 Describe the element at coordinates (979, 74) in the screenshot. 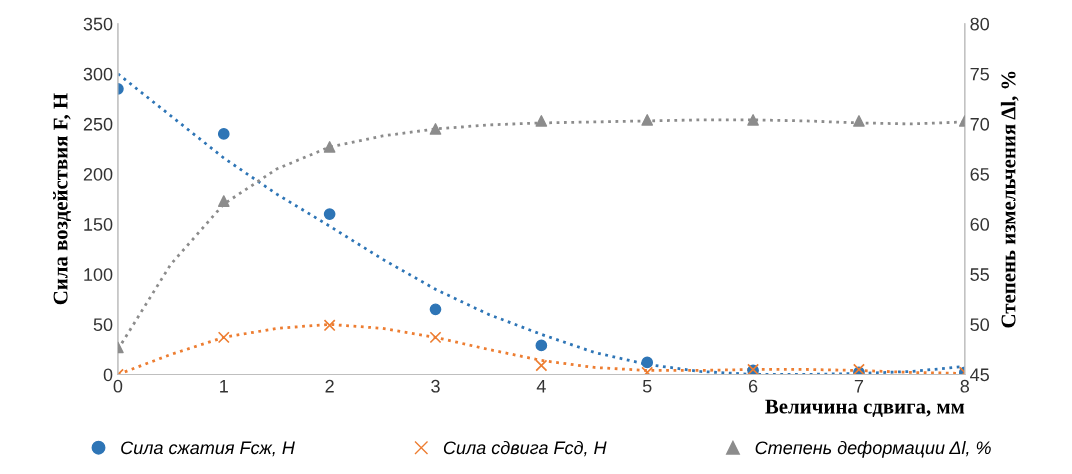

I see `y2-tick-label: 75` at that location.